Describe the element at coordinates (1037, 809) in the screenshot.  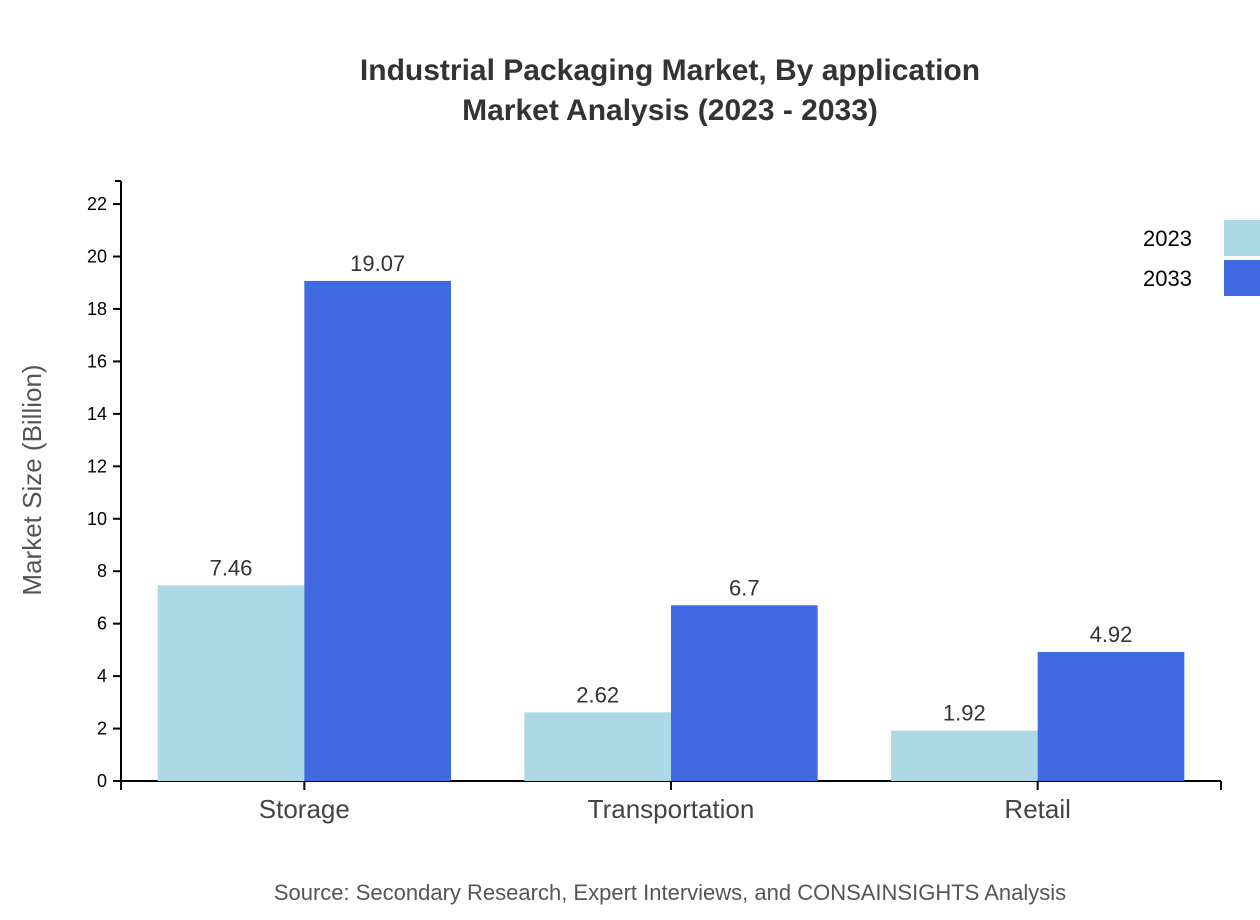
I see `x-tick-label: Retail` at that location.